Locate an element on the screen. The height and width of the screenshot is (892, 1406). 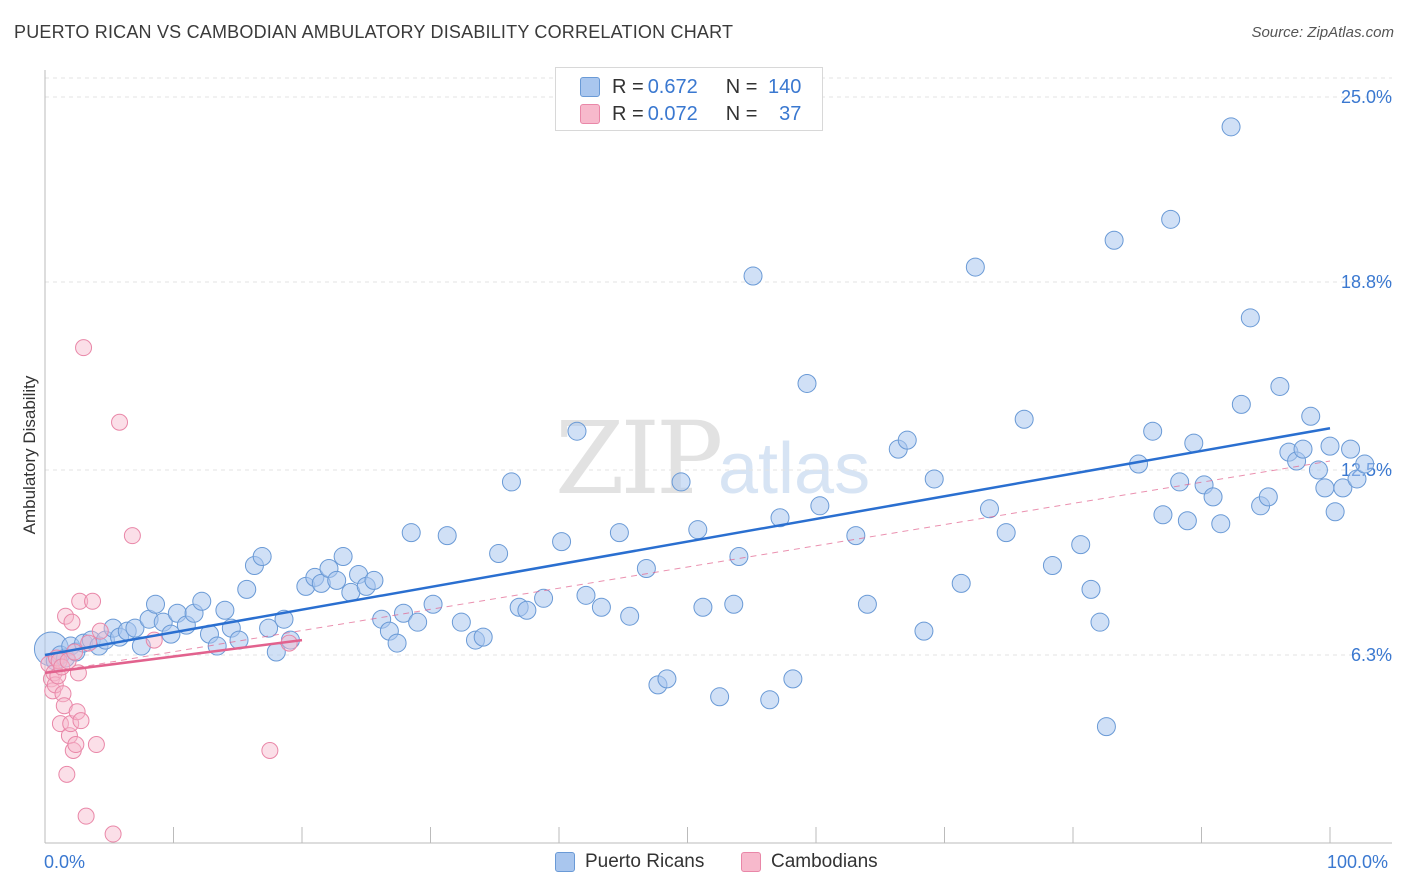
bottom-legend-swatch-blue is located at coordinates (565, 862).